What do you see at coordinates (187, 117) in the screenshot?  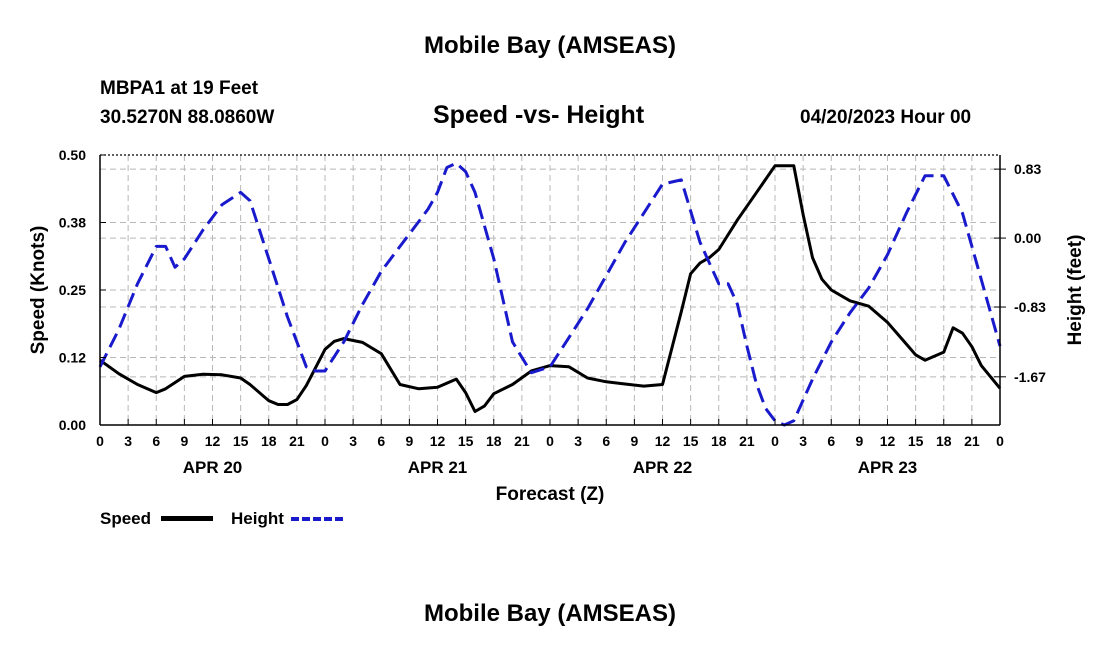 I see `station-coords: 30.5270N 88.0860W` at bounding box center [187, 117].